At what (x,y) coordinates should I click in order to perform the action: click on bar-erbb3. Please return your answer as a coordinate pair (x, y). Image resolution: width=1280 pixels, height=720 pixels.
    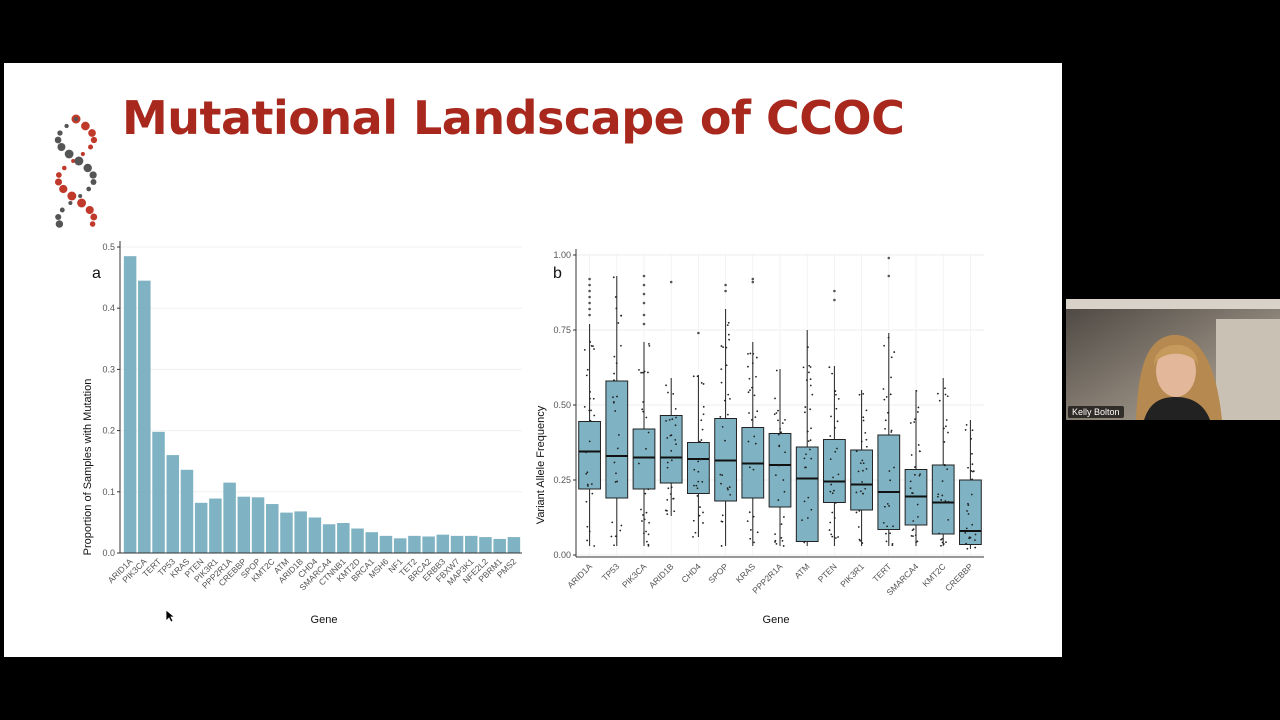
    Looking at the image, I should click on (443, 543).